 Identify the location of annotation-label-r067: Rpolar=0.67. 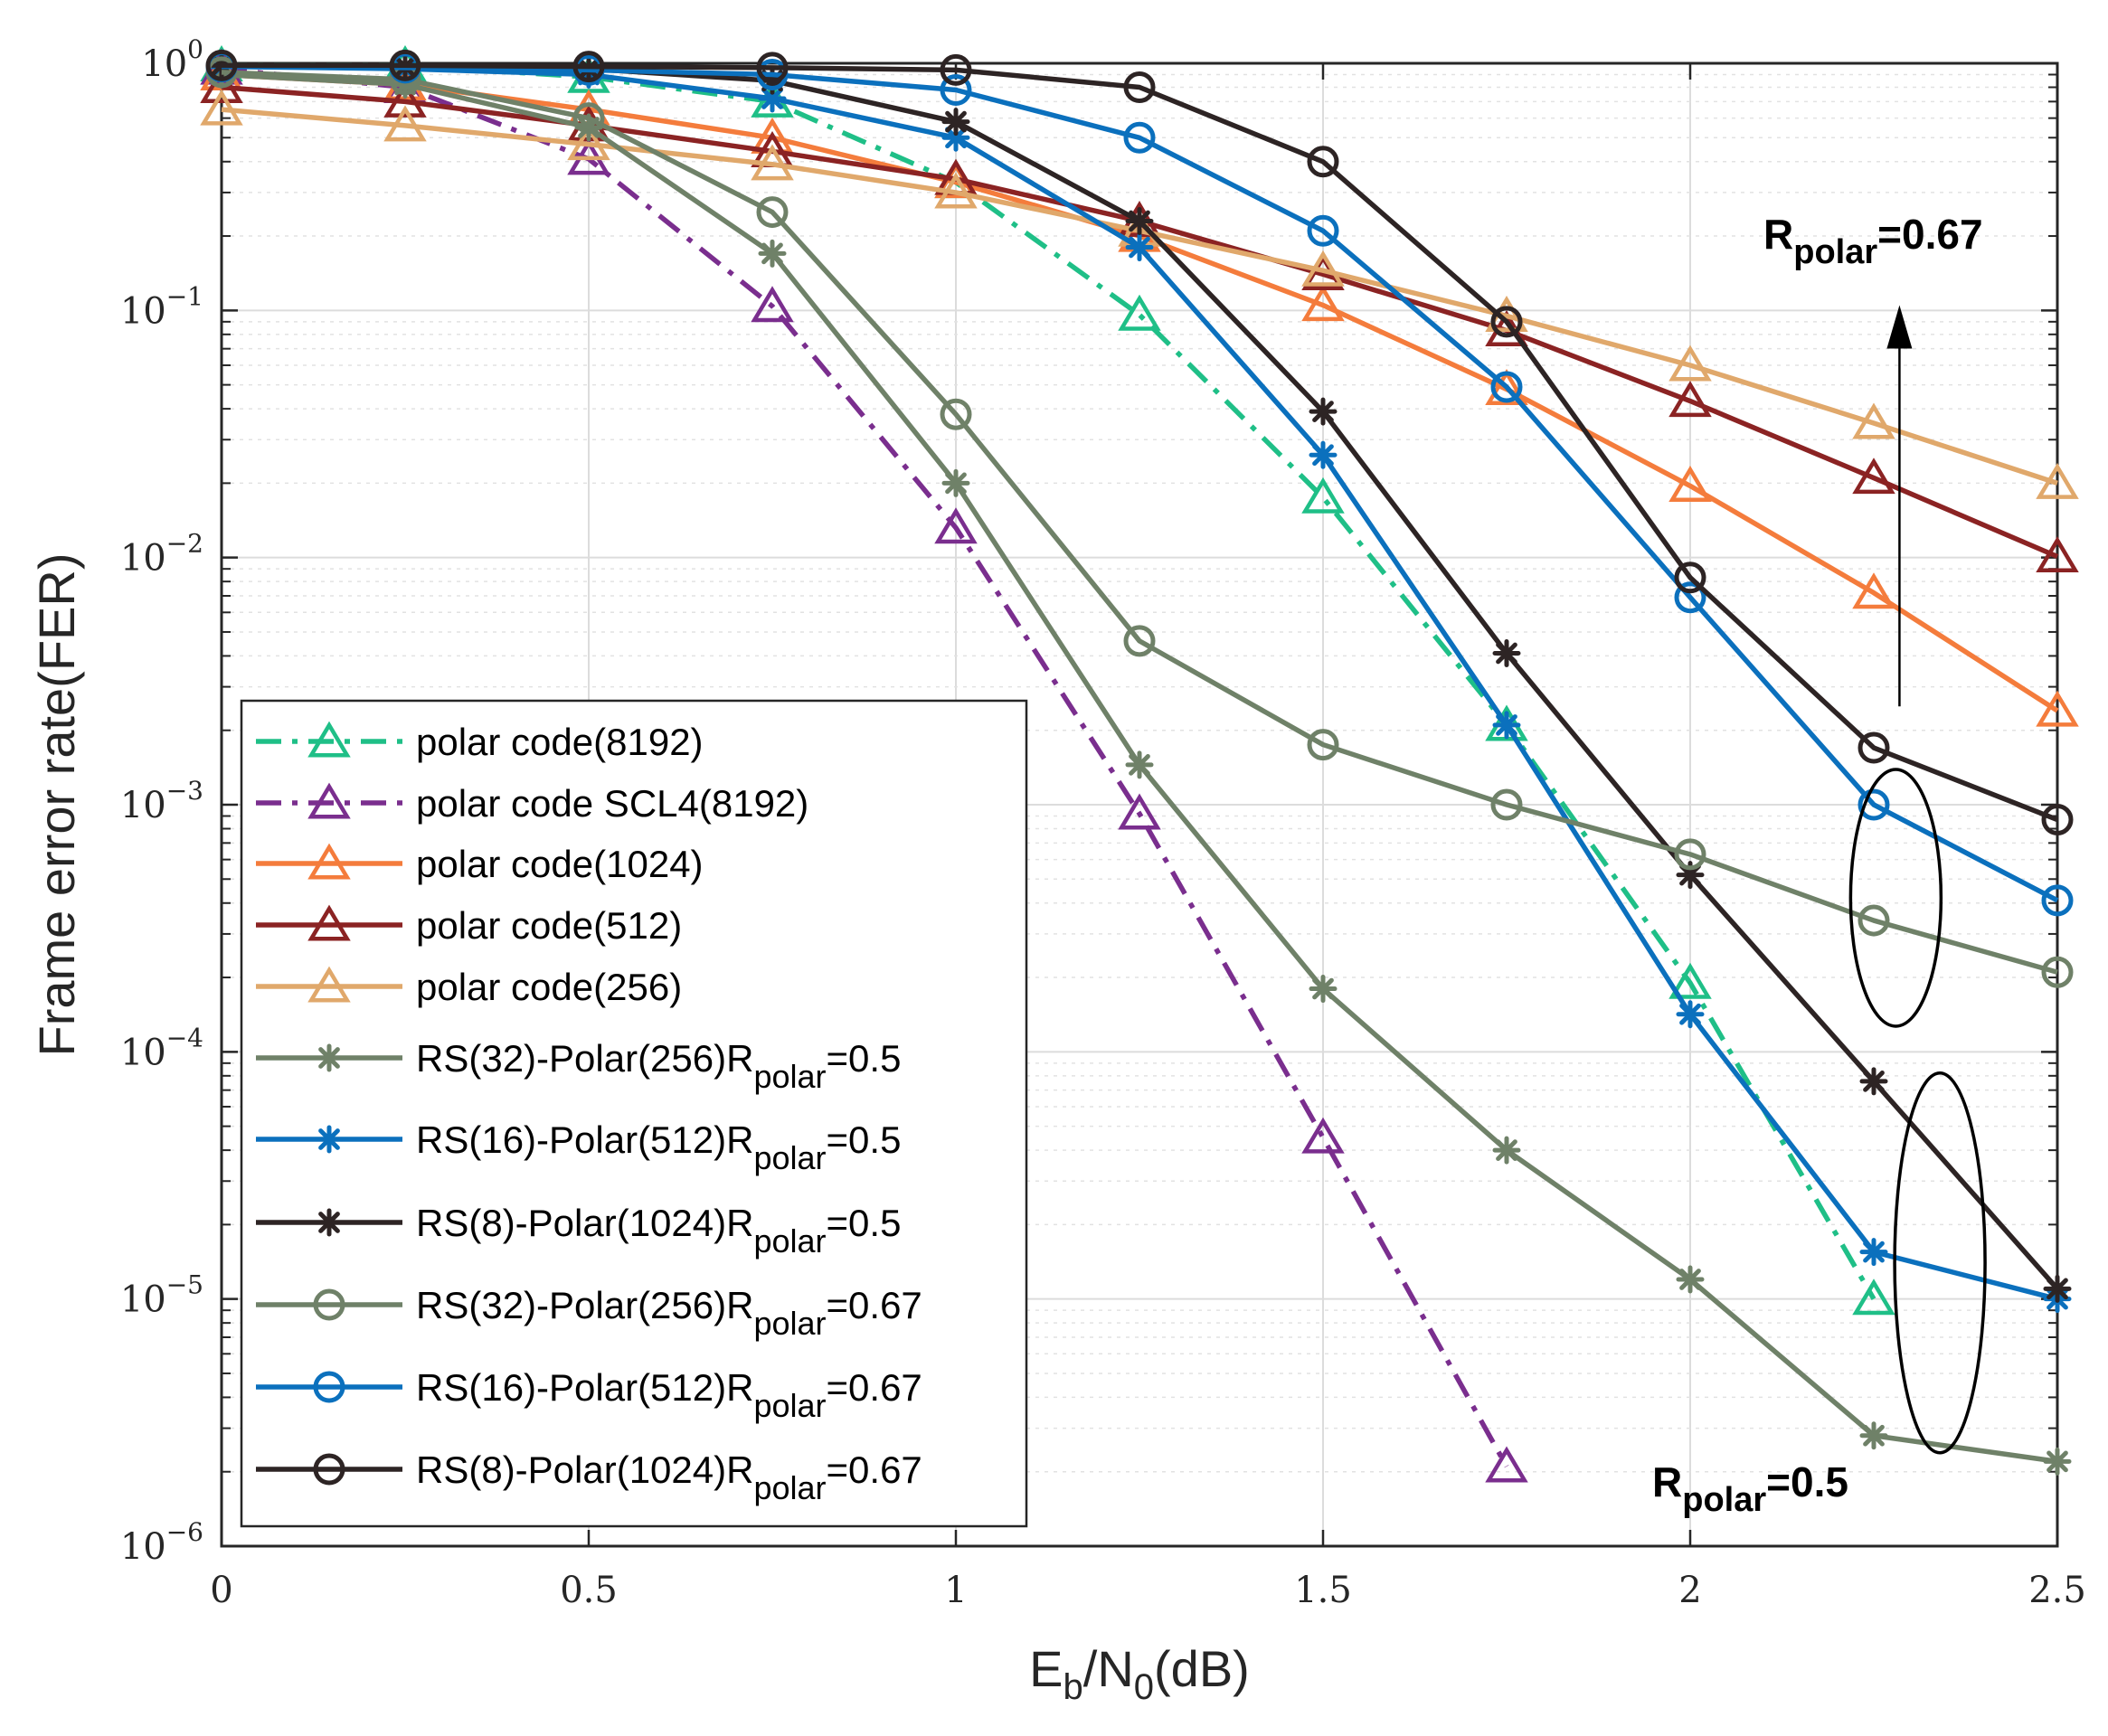
(1873, 241).